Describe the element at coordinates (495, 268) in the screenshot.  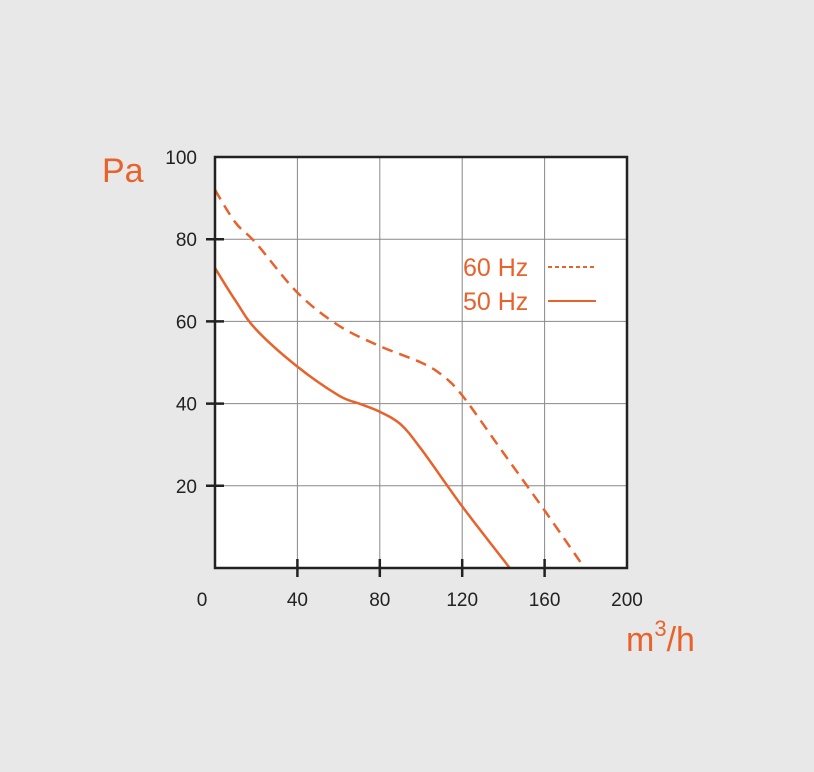
I see `legend-label-60-hz: 60 Hz` at that location.